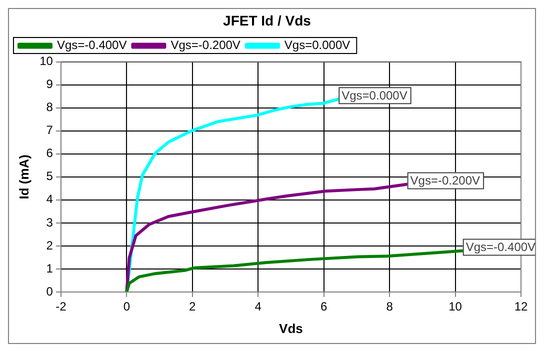  What do you see at coordinates (317, 45) in the screenshot?
I see `legend-label: Vgs=0.000V` at bounding box center [317, 45].